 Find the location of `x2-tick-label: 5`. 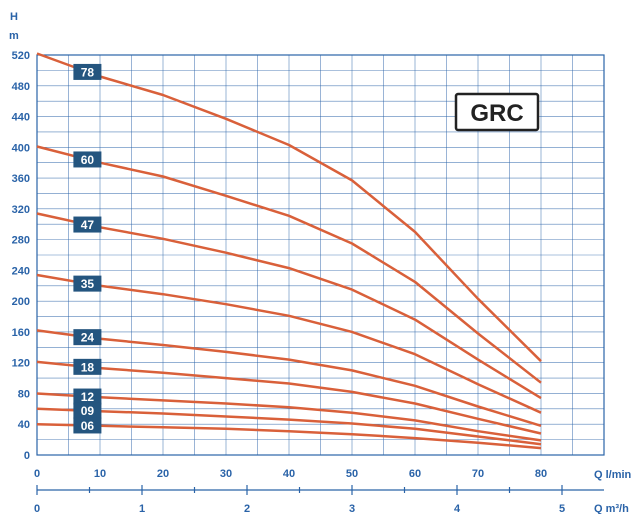

x2-tick-label: 5 is located at coordinates (562, 508).